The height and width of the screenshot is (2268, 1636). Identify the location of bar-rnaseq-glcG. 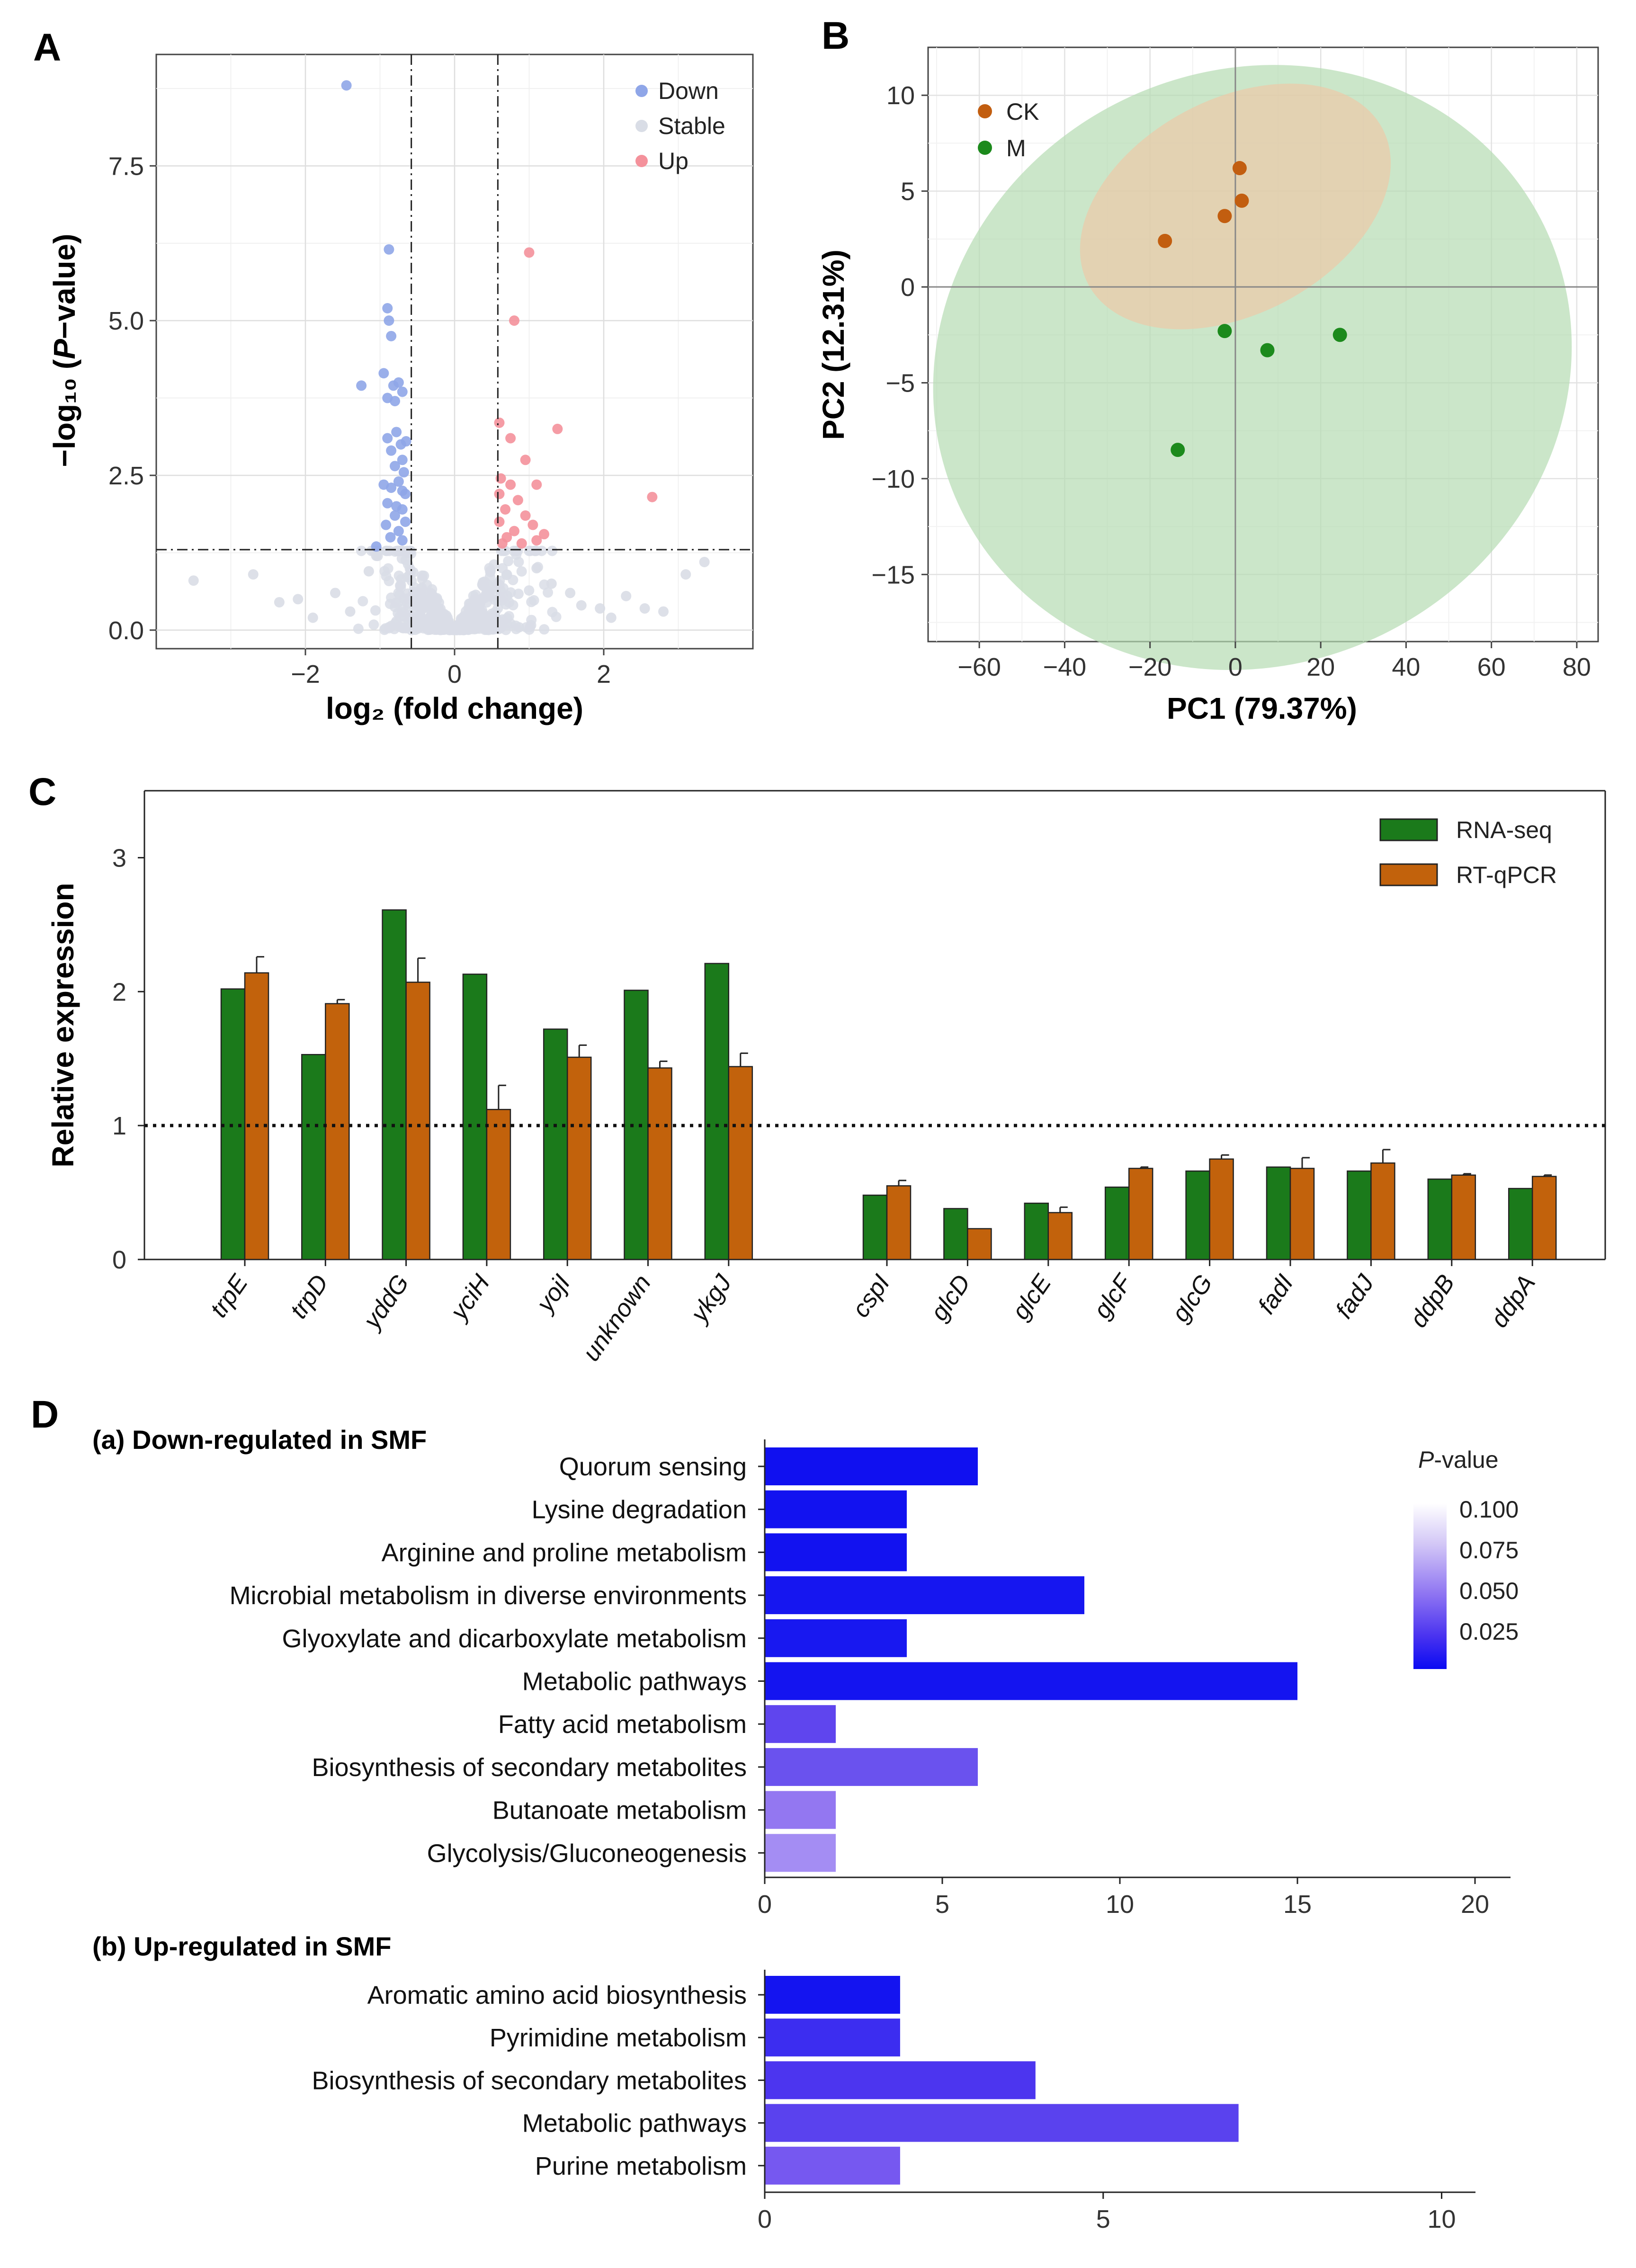
(1197, 1215).